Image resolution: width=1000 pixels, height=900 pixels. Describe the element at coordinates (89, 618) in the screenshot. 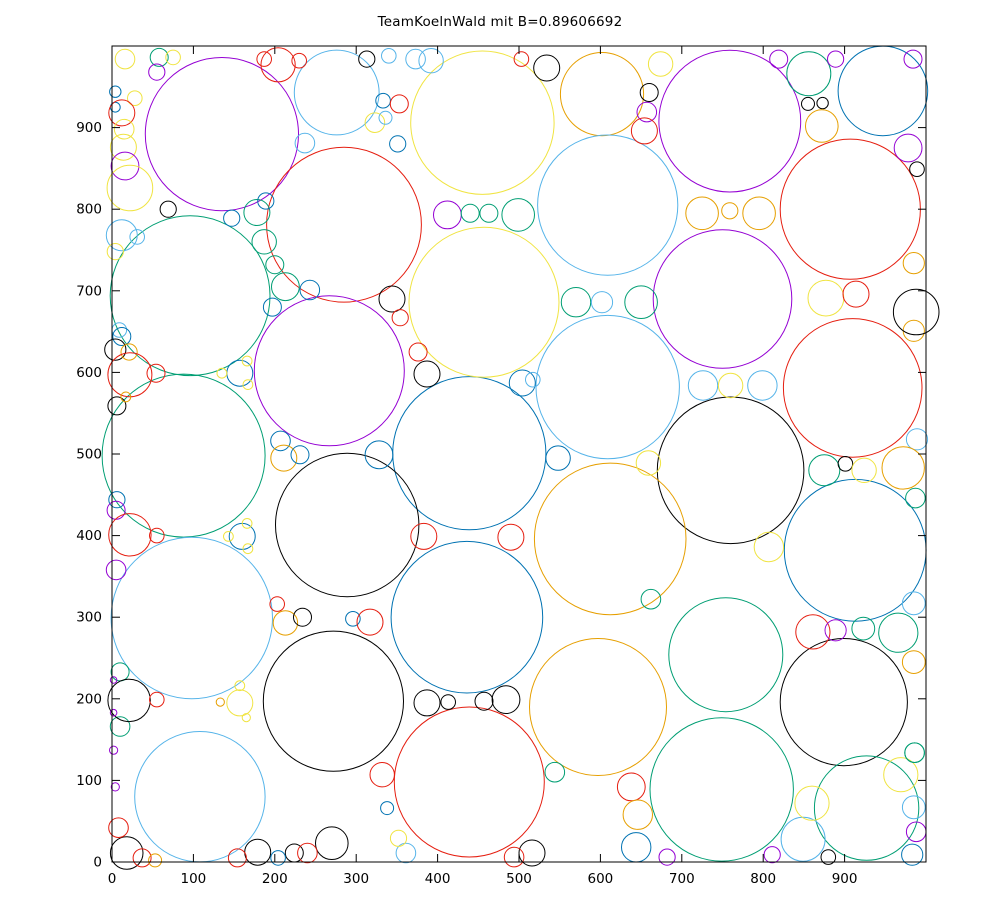

I see `y-tick-label: 300` at that location.